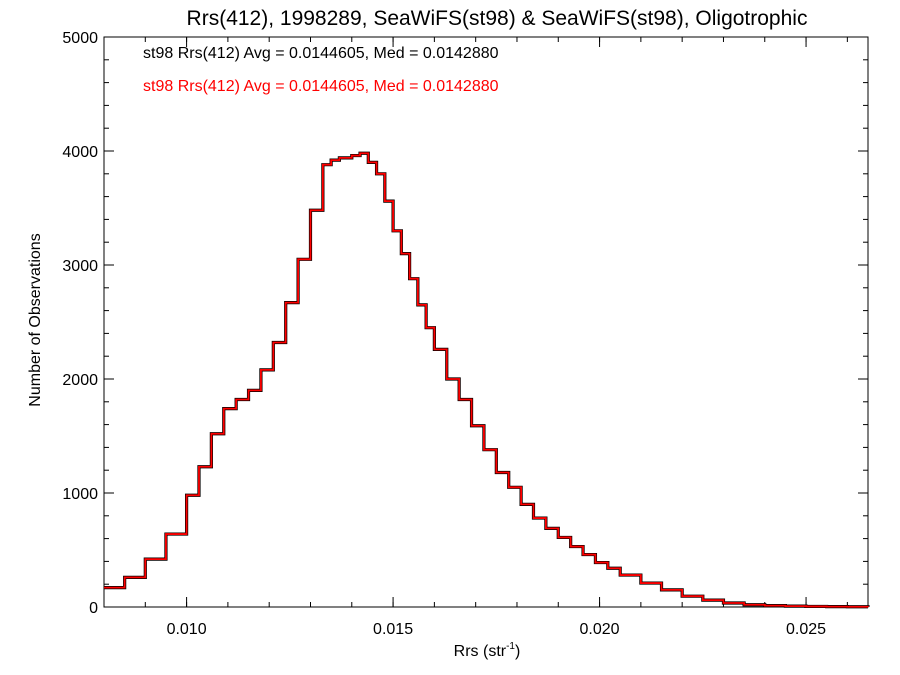  I want to click on y-tick-label: 0, so click(93, 608).